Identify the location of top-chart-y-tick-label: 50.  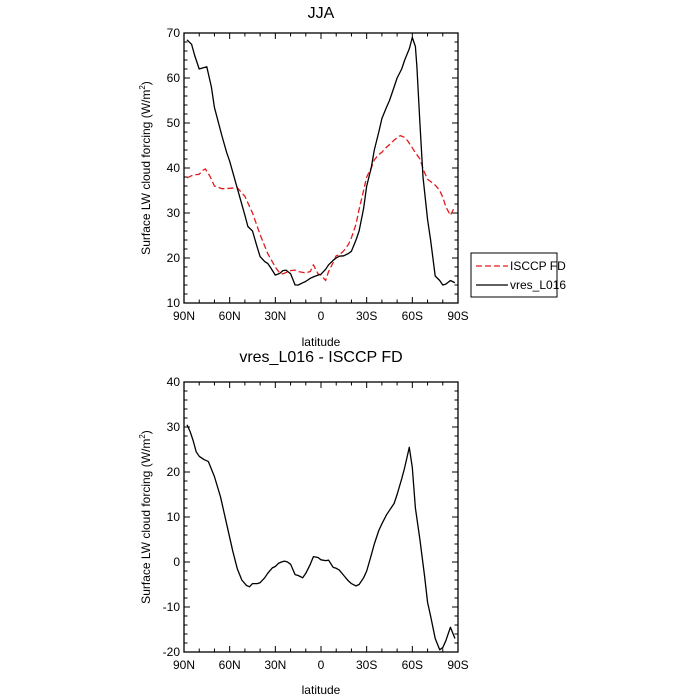
(174, 123).